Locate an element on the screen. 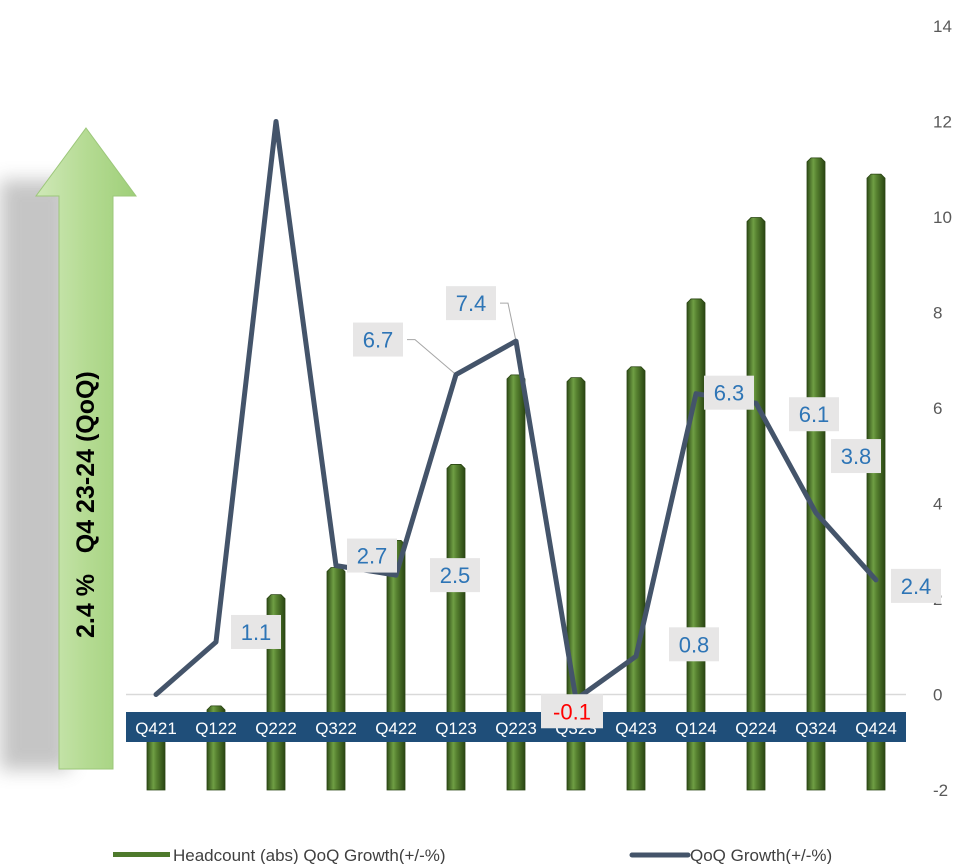  data-label: 6.7 is located at coordinates (378, 340).